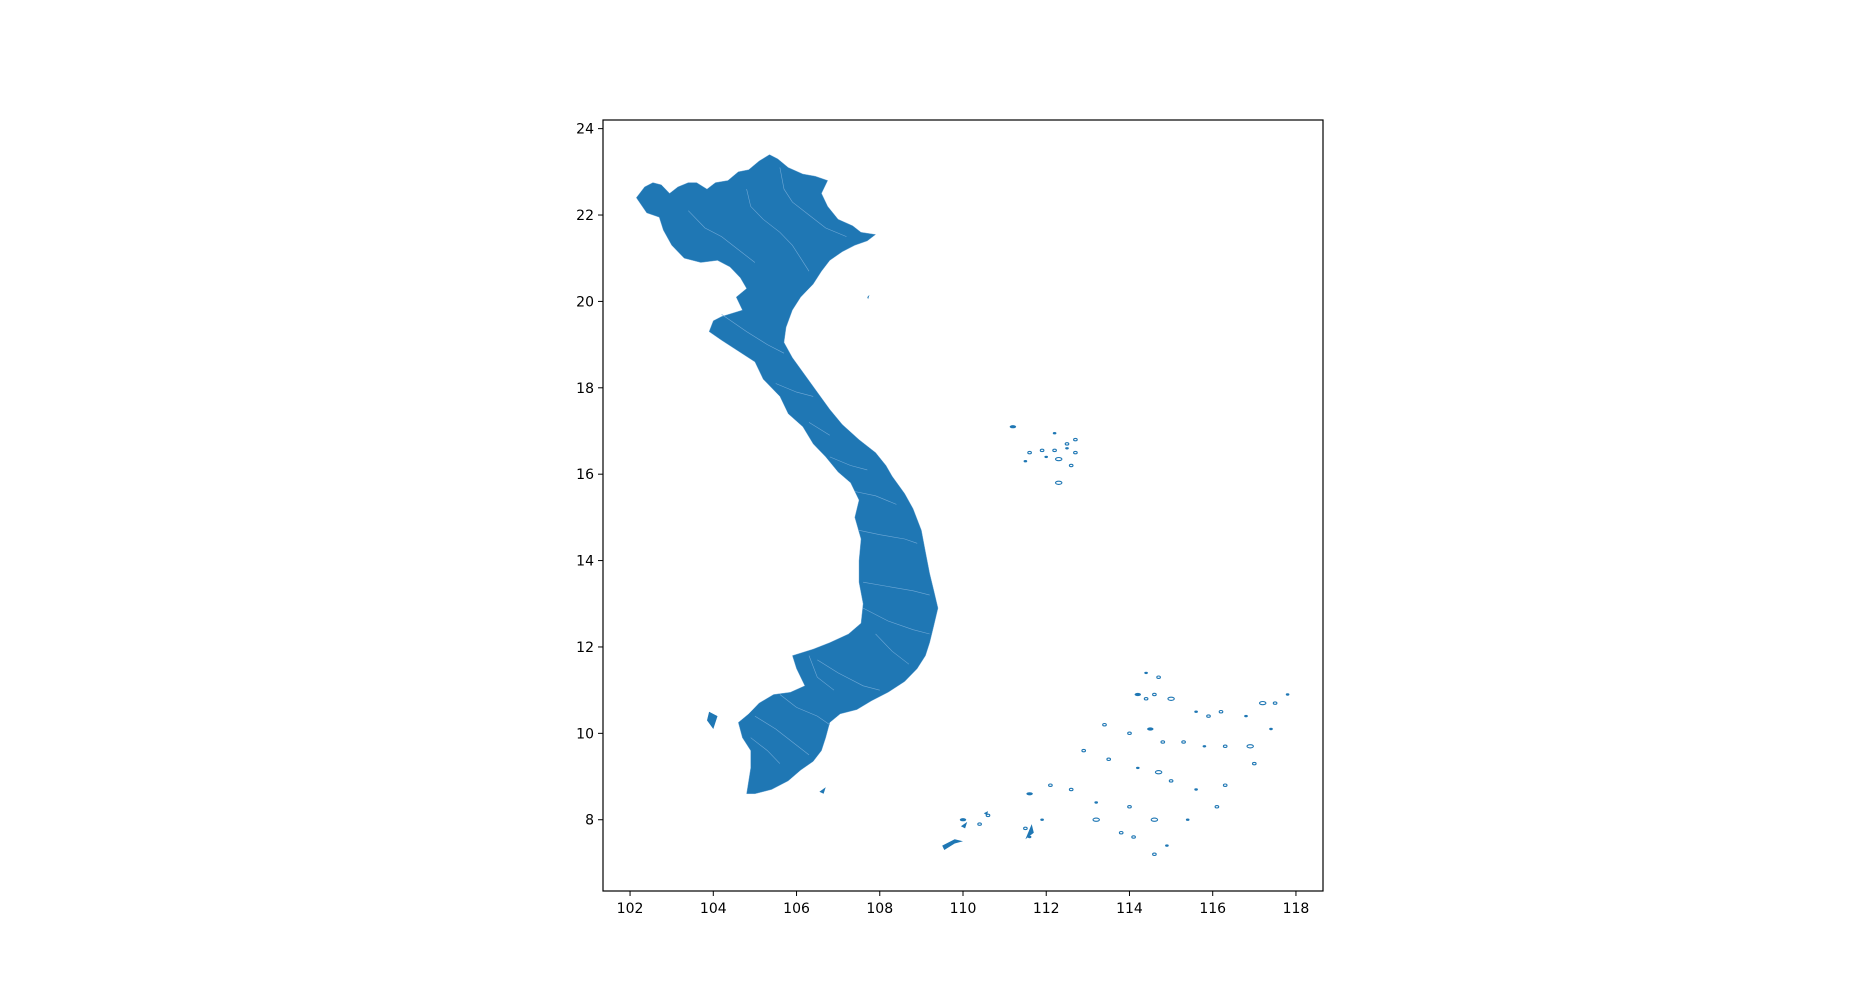 The height and width of the screenshot is (986, 1853). What do you see at coordinates (589, 821) in the screenshot?
I see `y-tick-label: 8` at bounding box center [589, 821].